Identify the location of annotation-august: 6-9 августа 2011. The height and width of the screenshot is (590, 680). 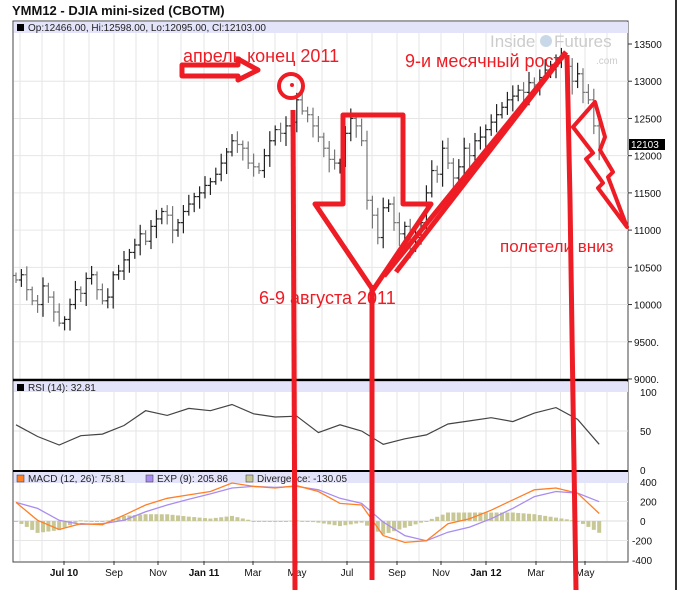
(327, 298).